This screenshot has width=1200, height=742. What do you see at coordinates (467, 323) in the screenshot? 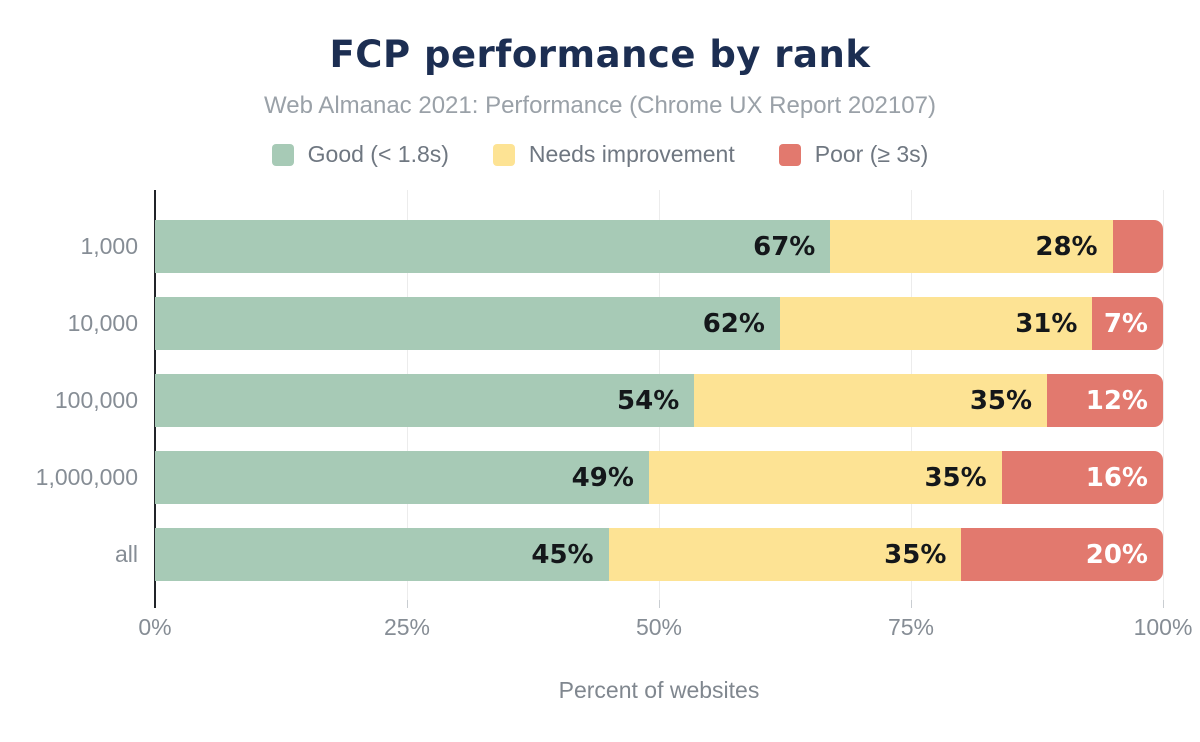
I see `bar-segment-good: 62%` at bounding box center [467, 323].